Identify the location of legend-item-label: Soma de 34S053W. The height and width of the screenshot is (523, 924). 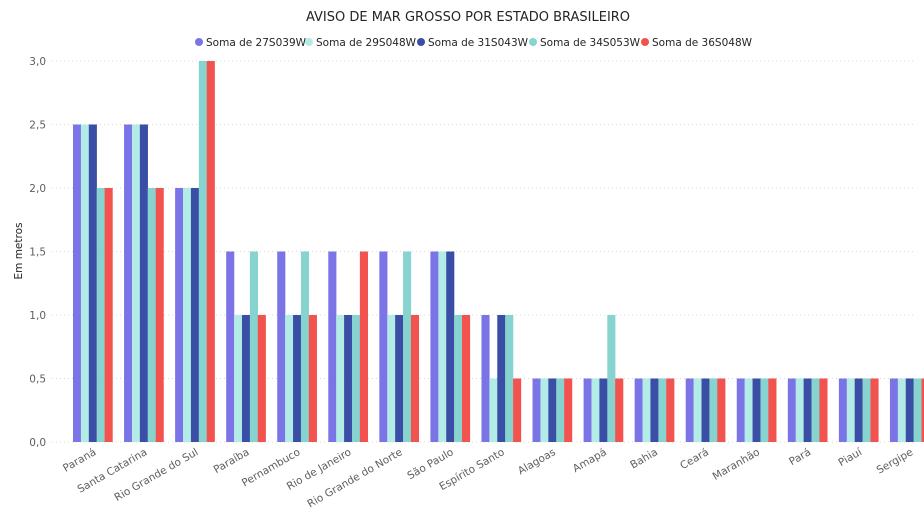
(590, 43).